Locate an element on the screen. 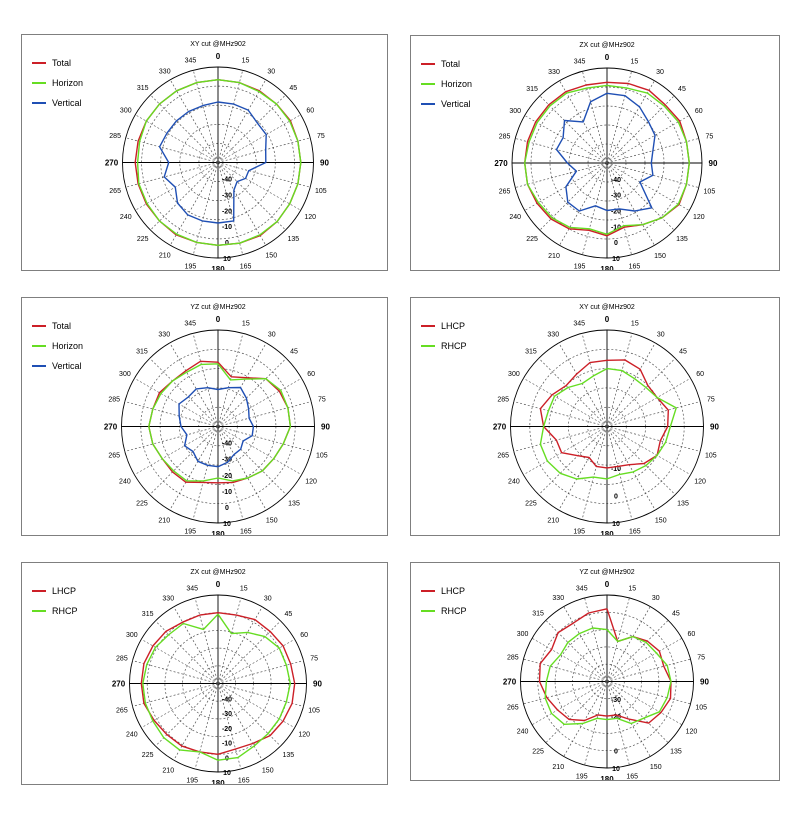 Image resolution: width=800 pixels, height=816 pixels. radial-tick-label: 0 is located at coordinates (616, 496).